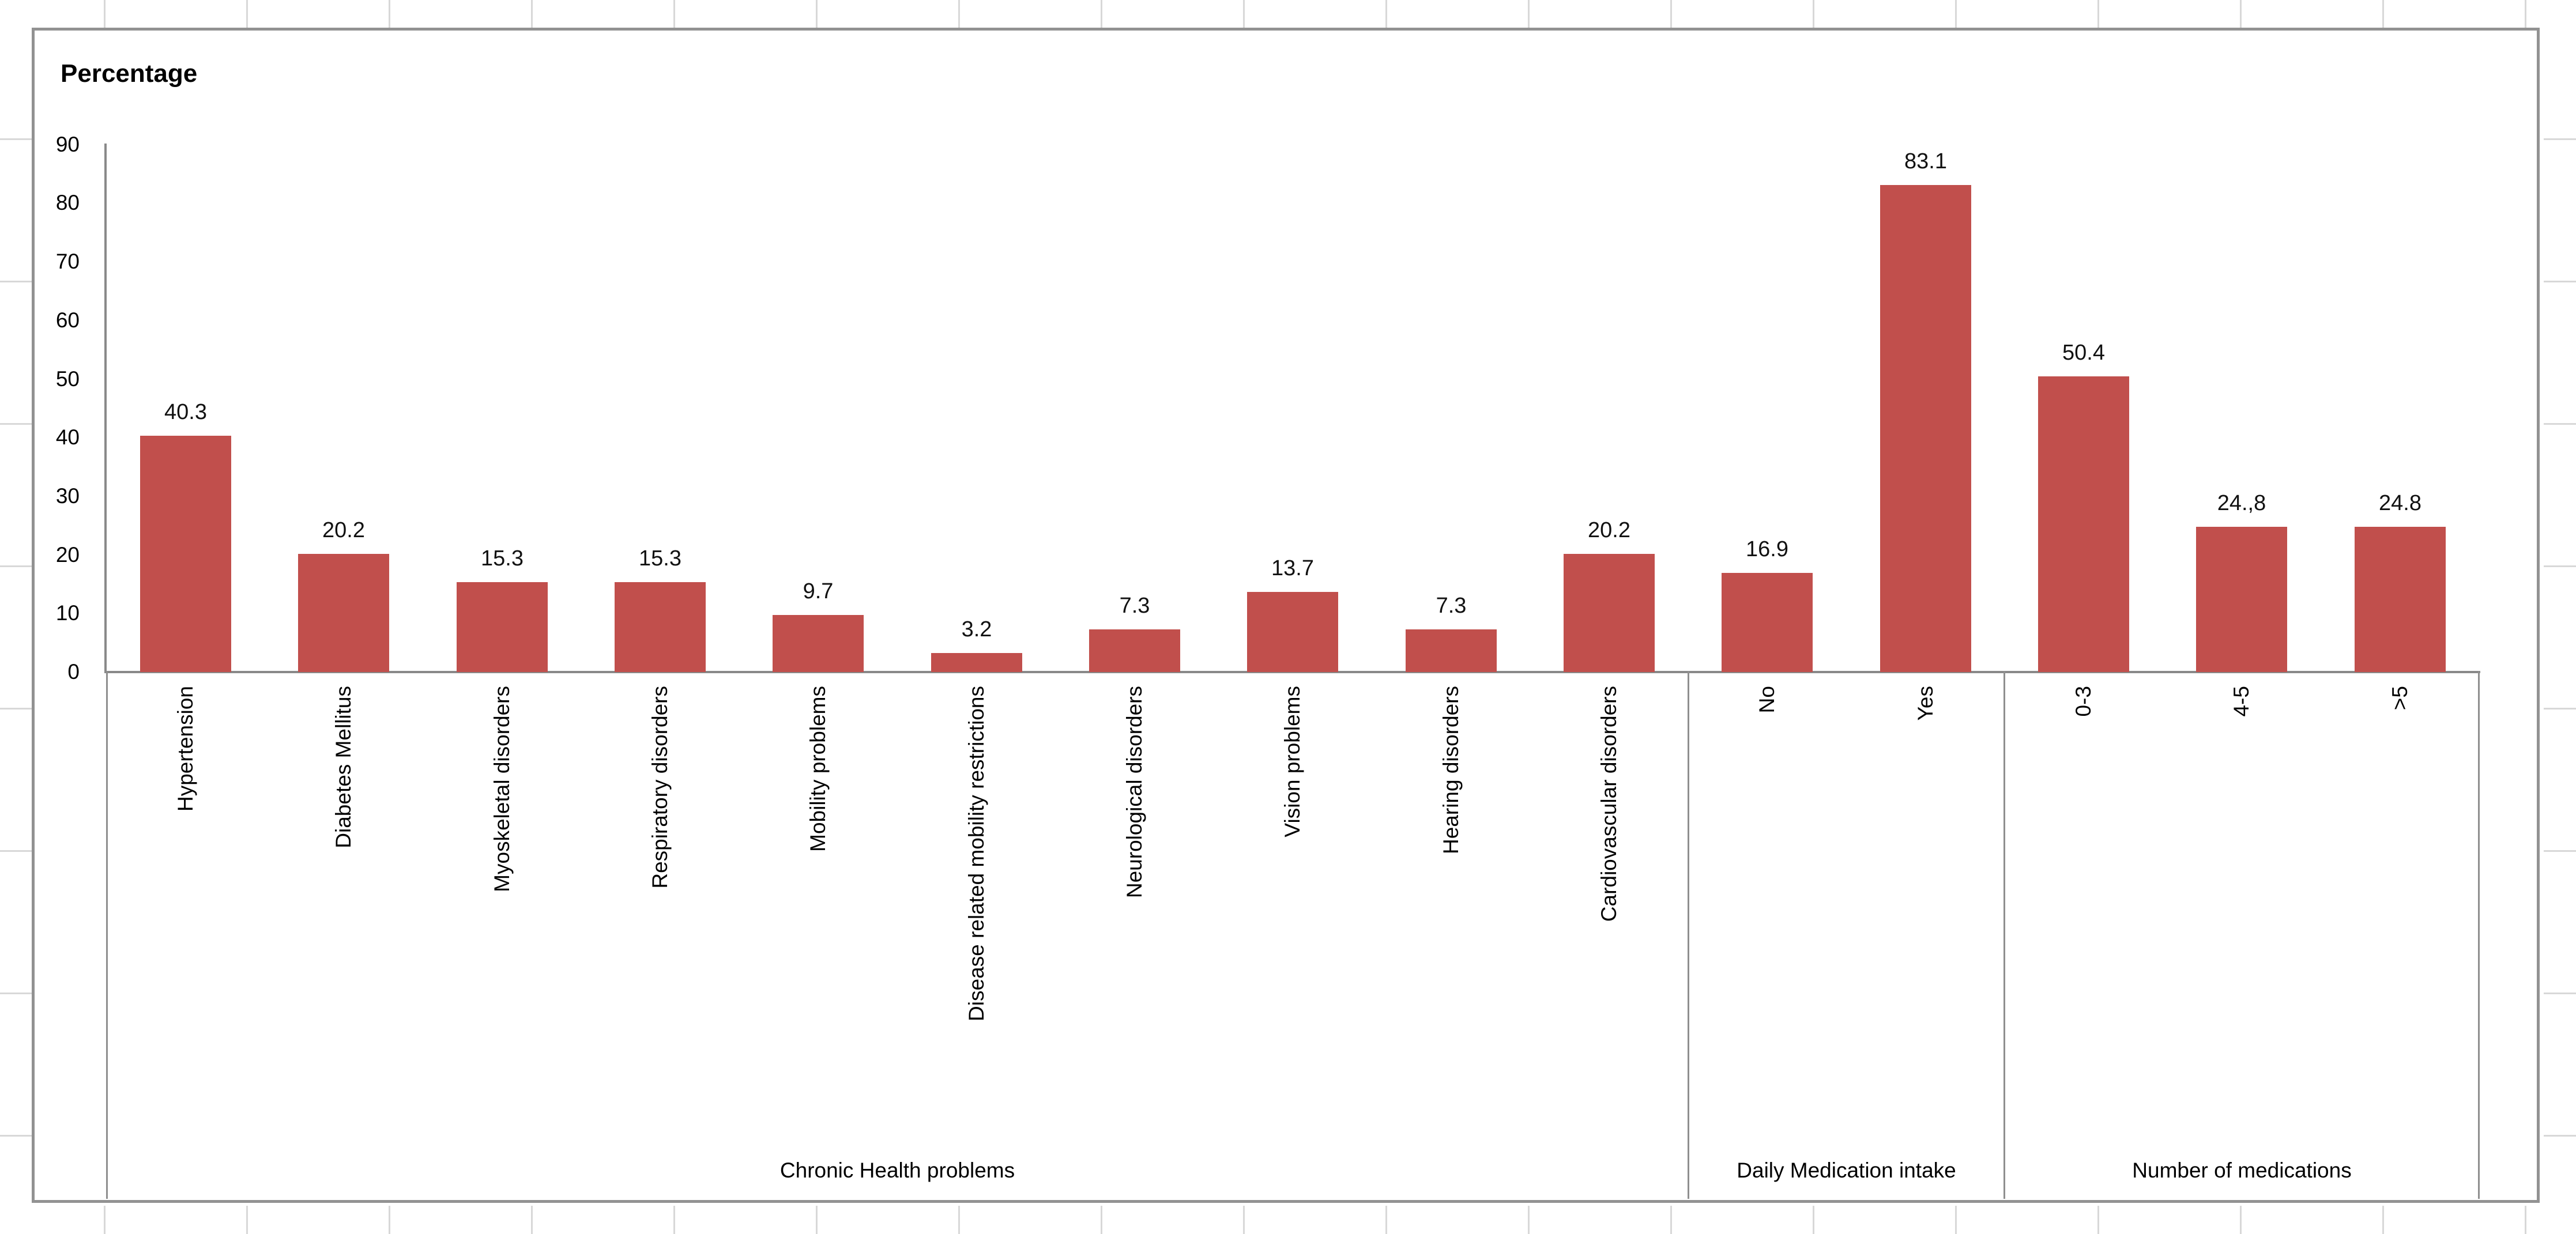 This screenshot has width=2576, height=1234. I want to click on category-label-cell: Hypertension, so click(186, 913).